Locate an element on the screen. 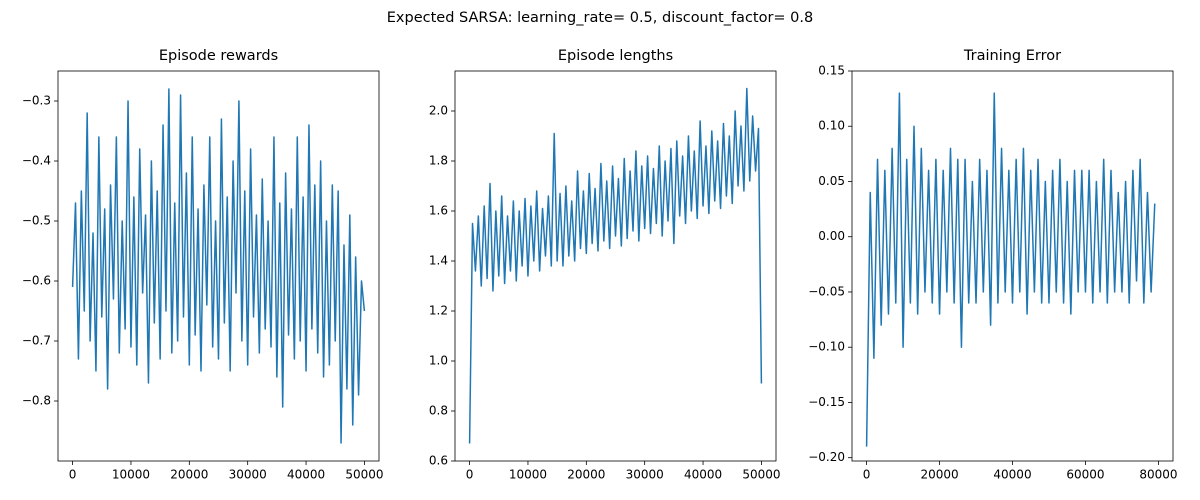  y-tick-label: 1.0 is located at coordinates (438, 361).